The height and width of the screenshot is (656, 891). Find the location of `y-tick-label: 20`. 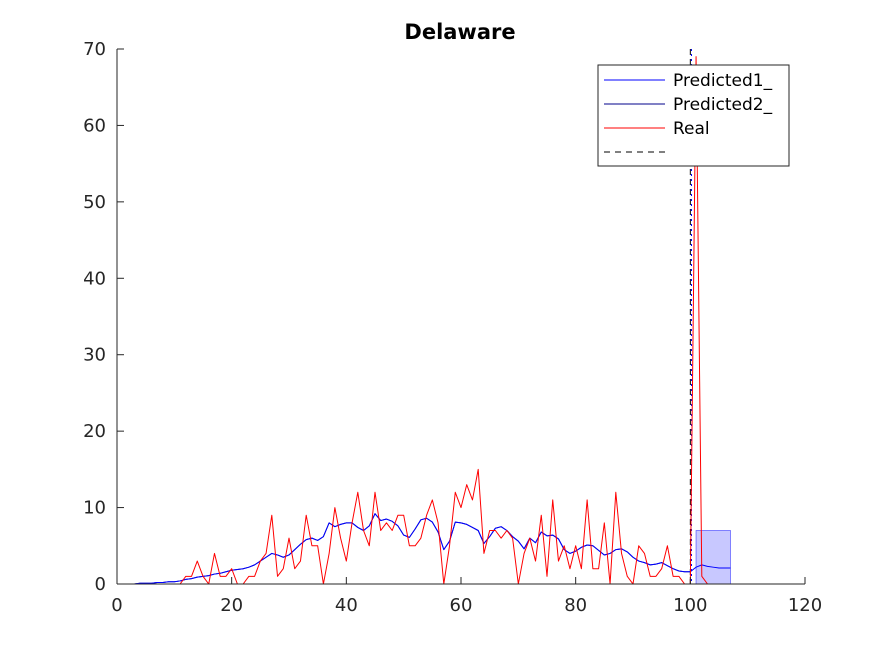

y-tick-label: 20 is located at coordinates (94, 431).